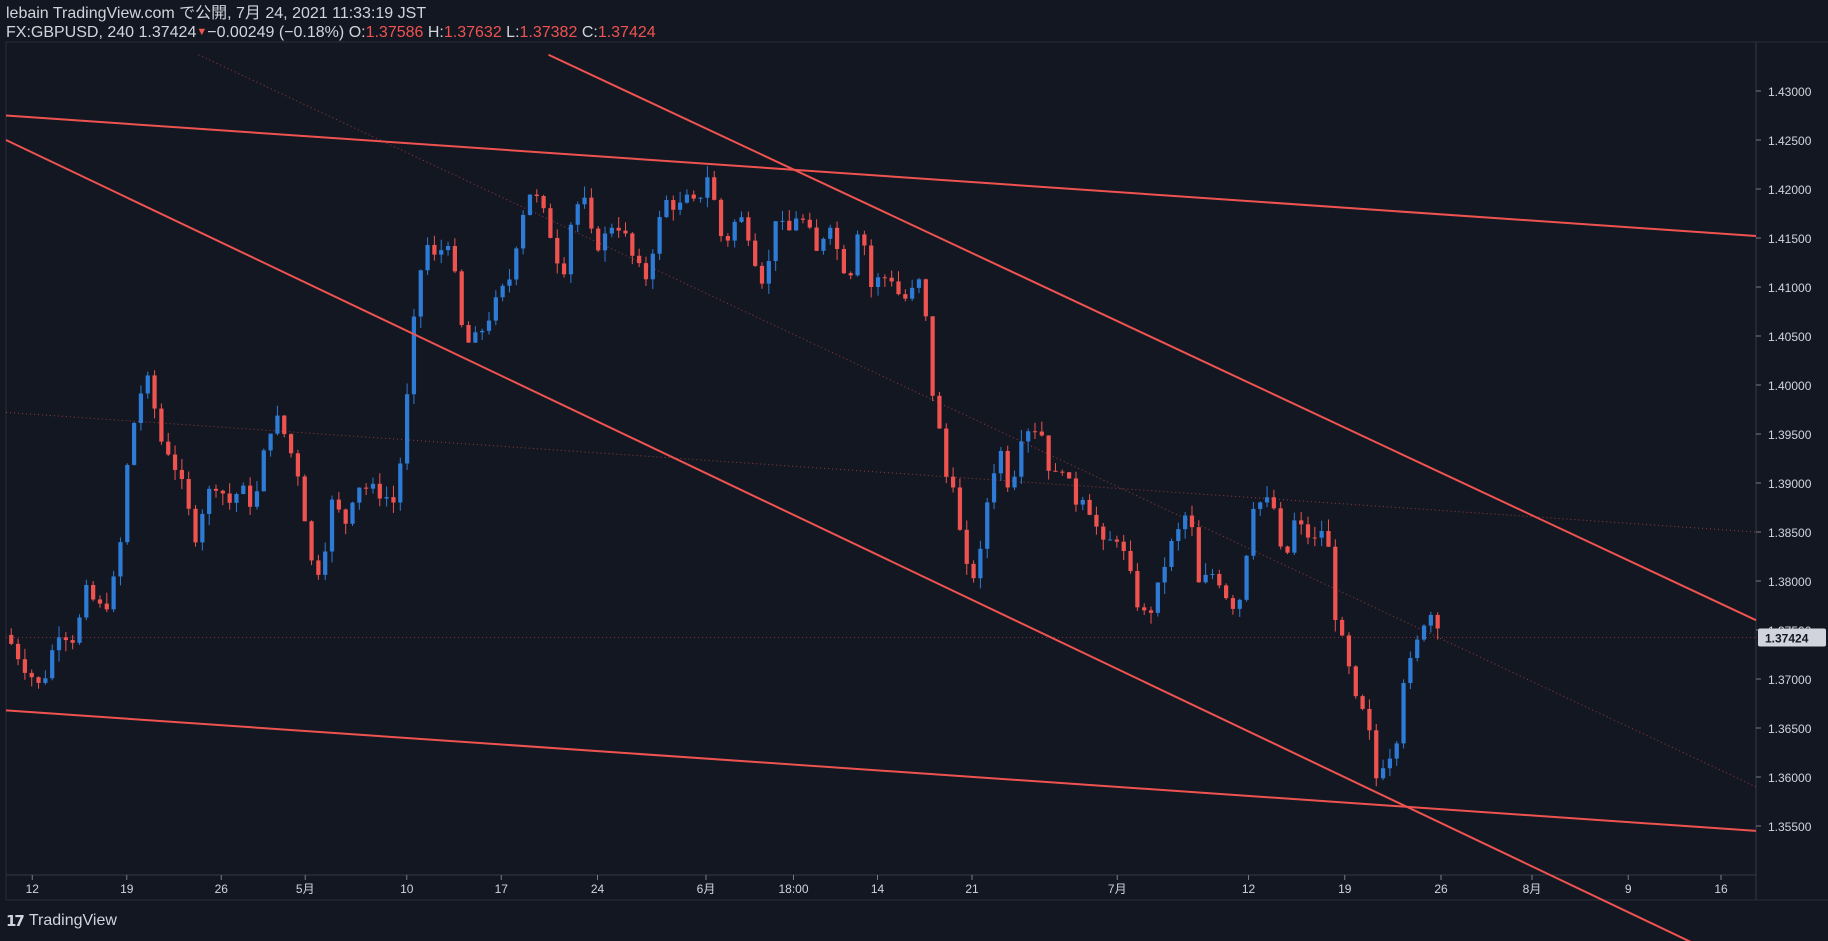 The width and height of the screenshot is (1828, 941). Describe the element at coordinates (1787, 638) in the screenshot. I see `current-price-label: 1.37424` at that location.